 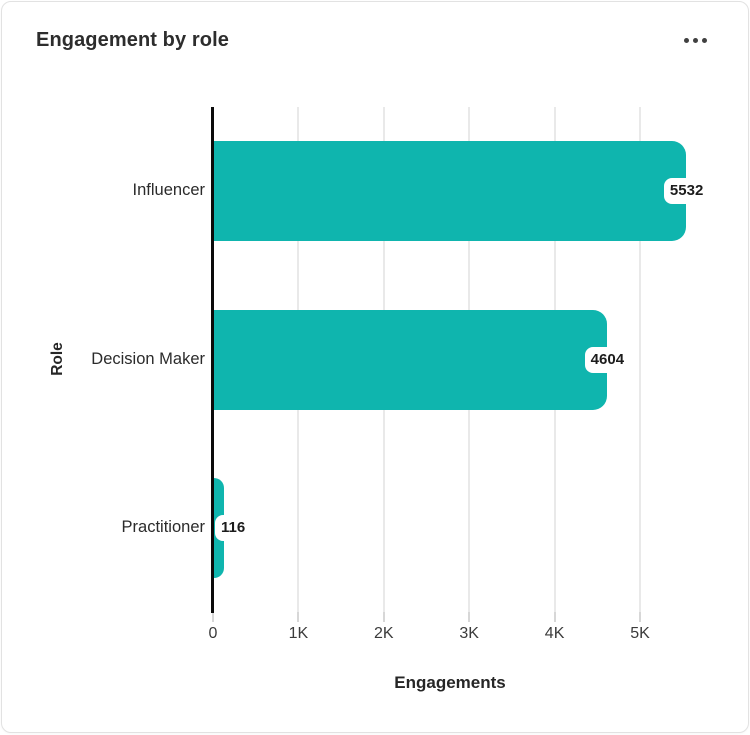 What do you see at coordinates (640, 617) in the screenshot?
I see `x-axis-tick-5k` at bounding box center [640, 617].